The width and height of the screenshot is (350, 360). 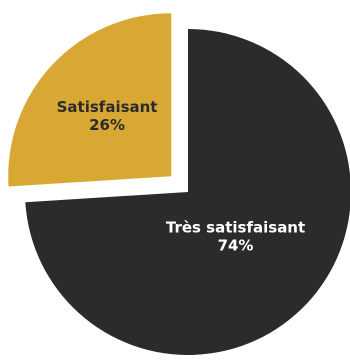 What do you see at coordinates (236, 246) in the screenshot?
I see `slice-value-label: 74%` at bounding box center [236, 246].